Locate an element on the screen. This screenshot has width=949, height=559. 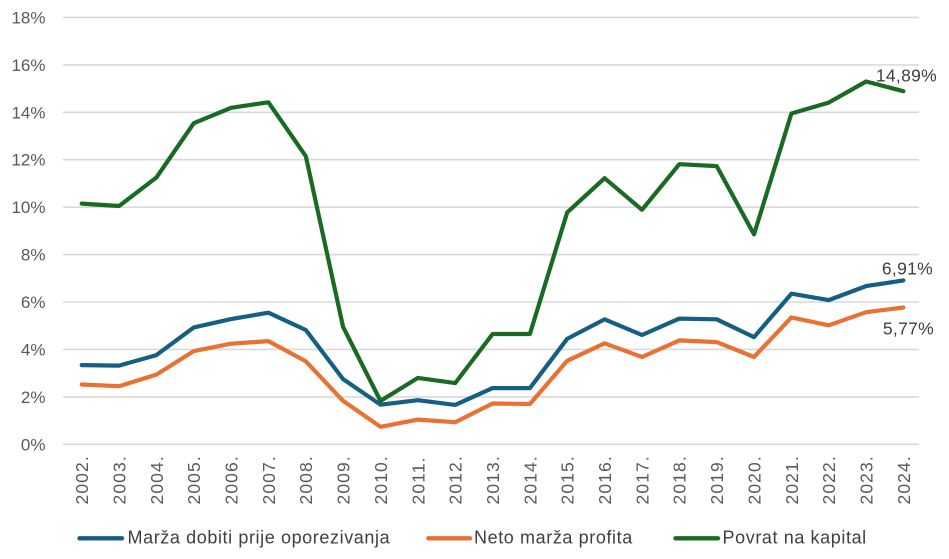
svg-text: 14,89% is located at coordinates (906, 76).